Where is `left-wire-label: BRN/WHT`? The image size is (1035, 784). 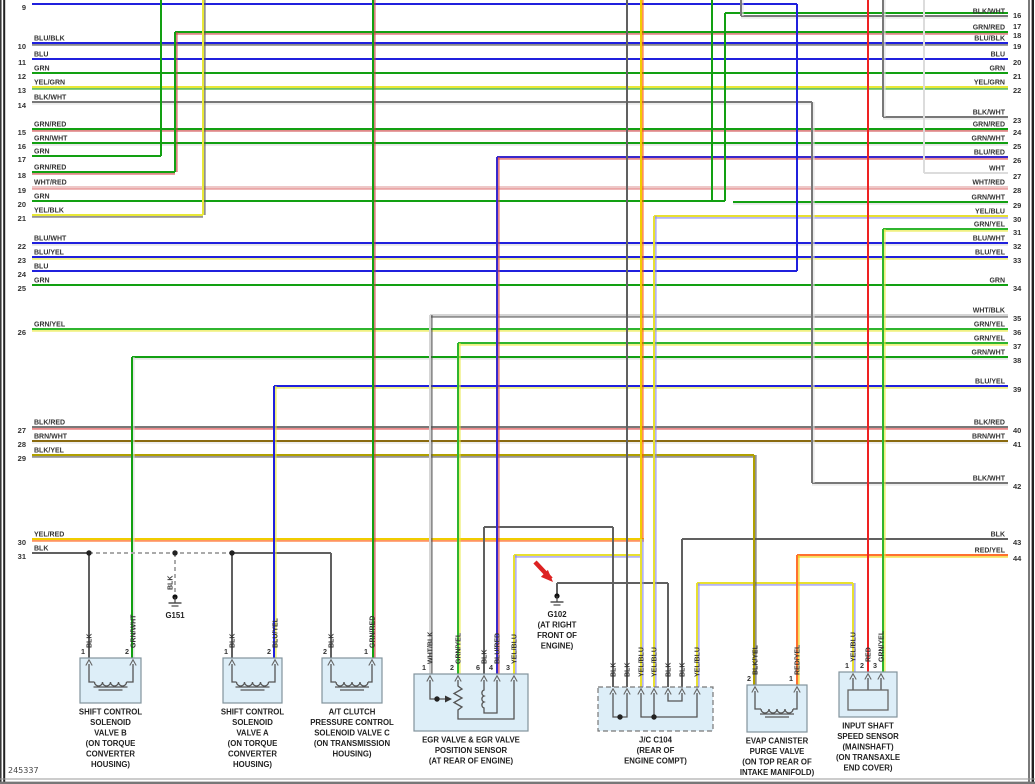 left-wire-label: BRN/WHT is located at coordinates (51, 437).